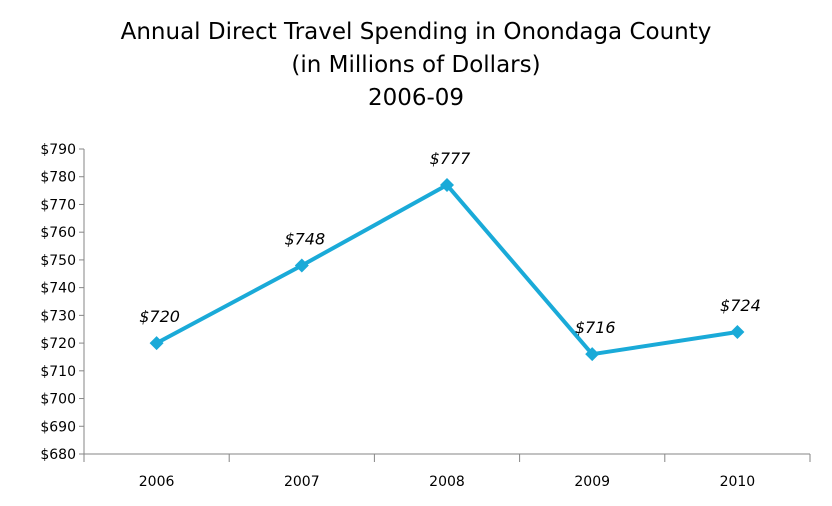  Describe the element at coordinates (416, 98) in the screenshot. I see `chart-title-line-3: 2006-09` at that location.